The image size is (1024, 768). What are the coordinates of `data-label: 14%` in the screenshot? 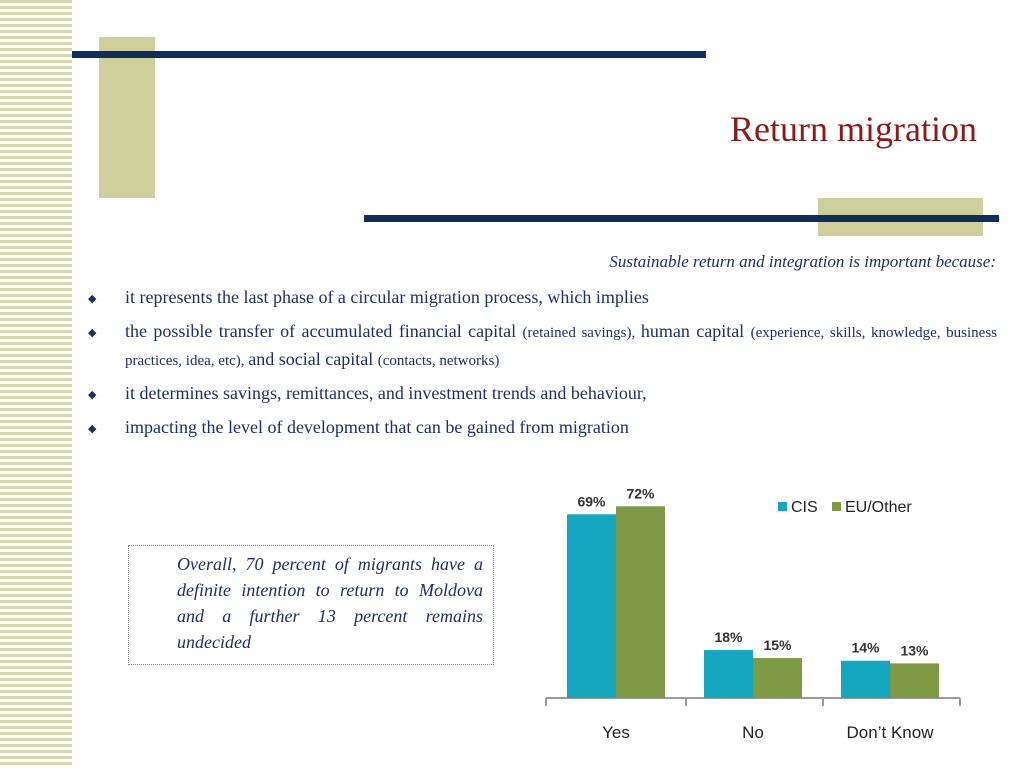 It's located at (865, 648).